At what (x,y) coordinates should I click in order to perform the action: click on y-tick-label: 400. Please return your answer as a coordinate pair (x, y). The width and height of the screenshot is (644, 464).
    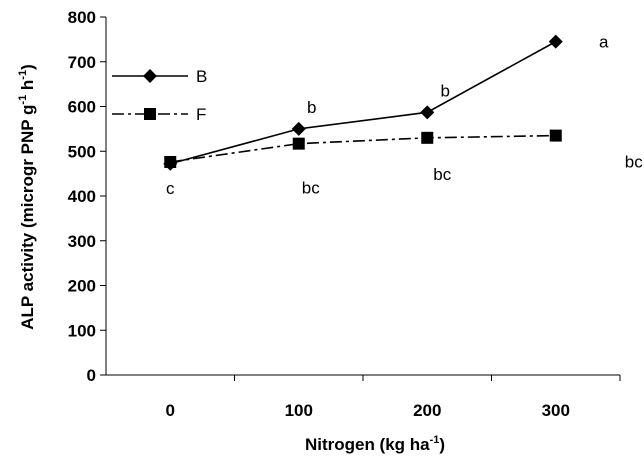
    Looking at the image, I should click on (82, 196).